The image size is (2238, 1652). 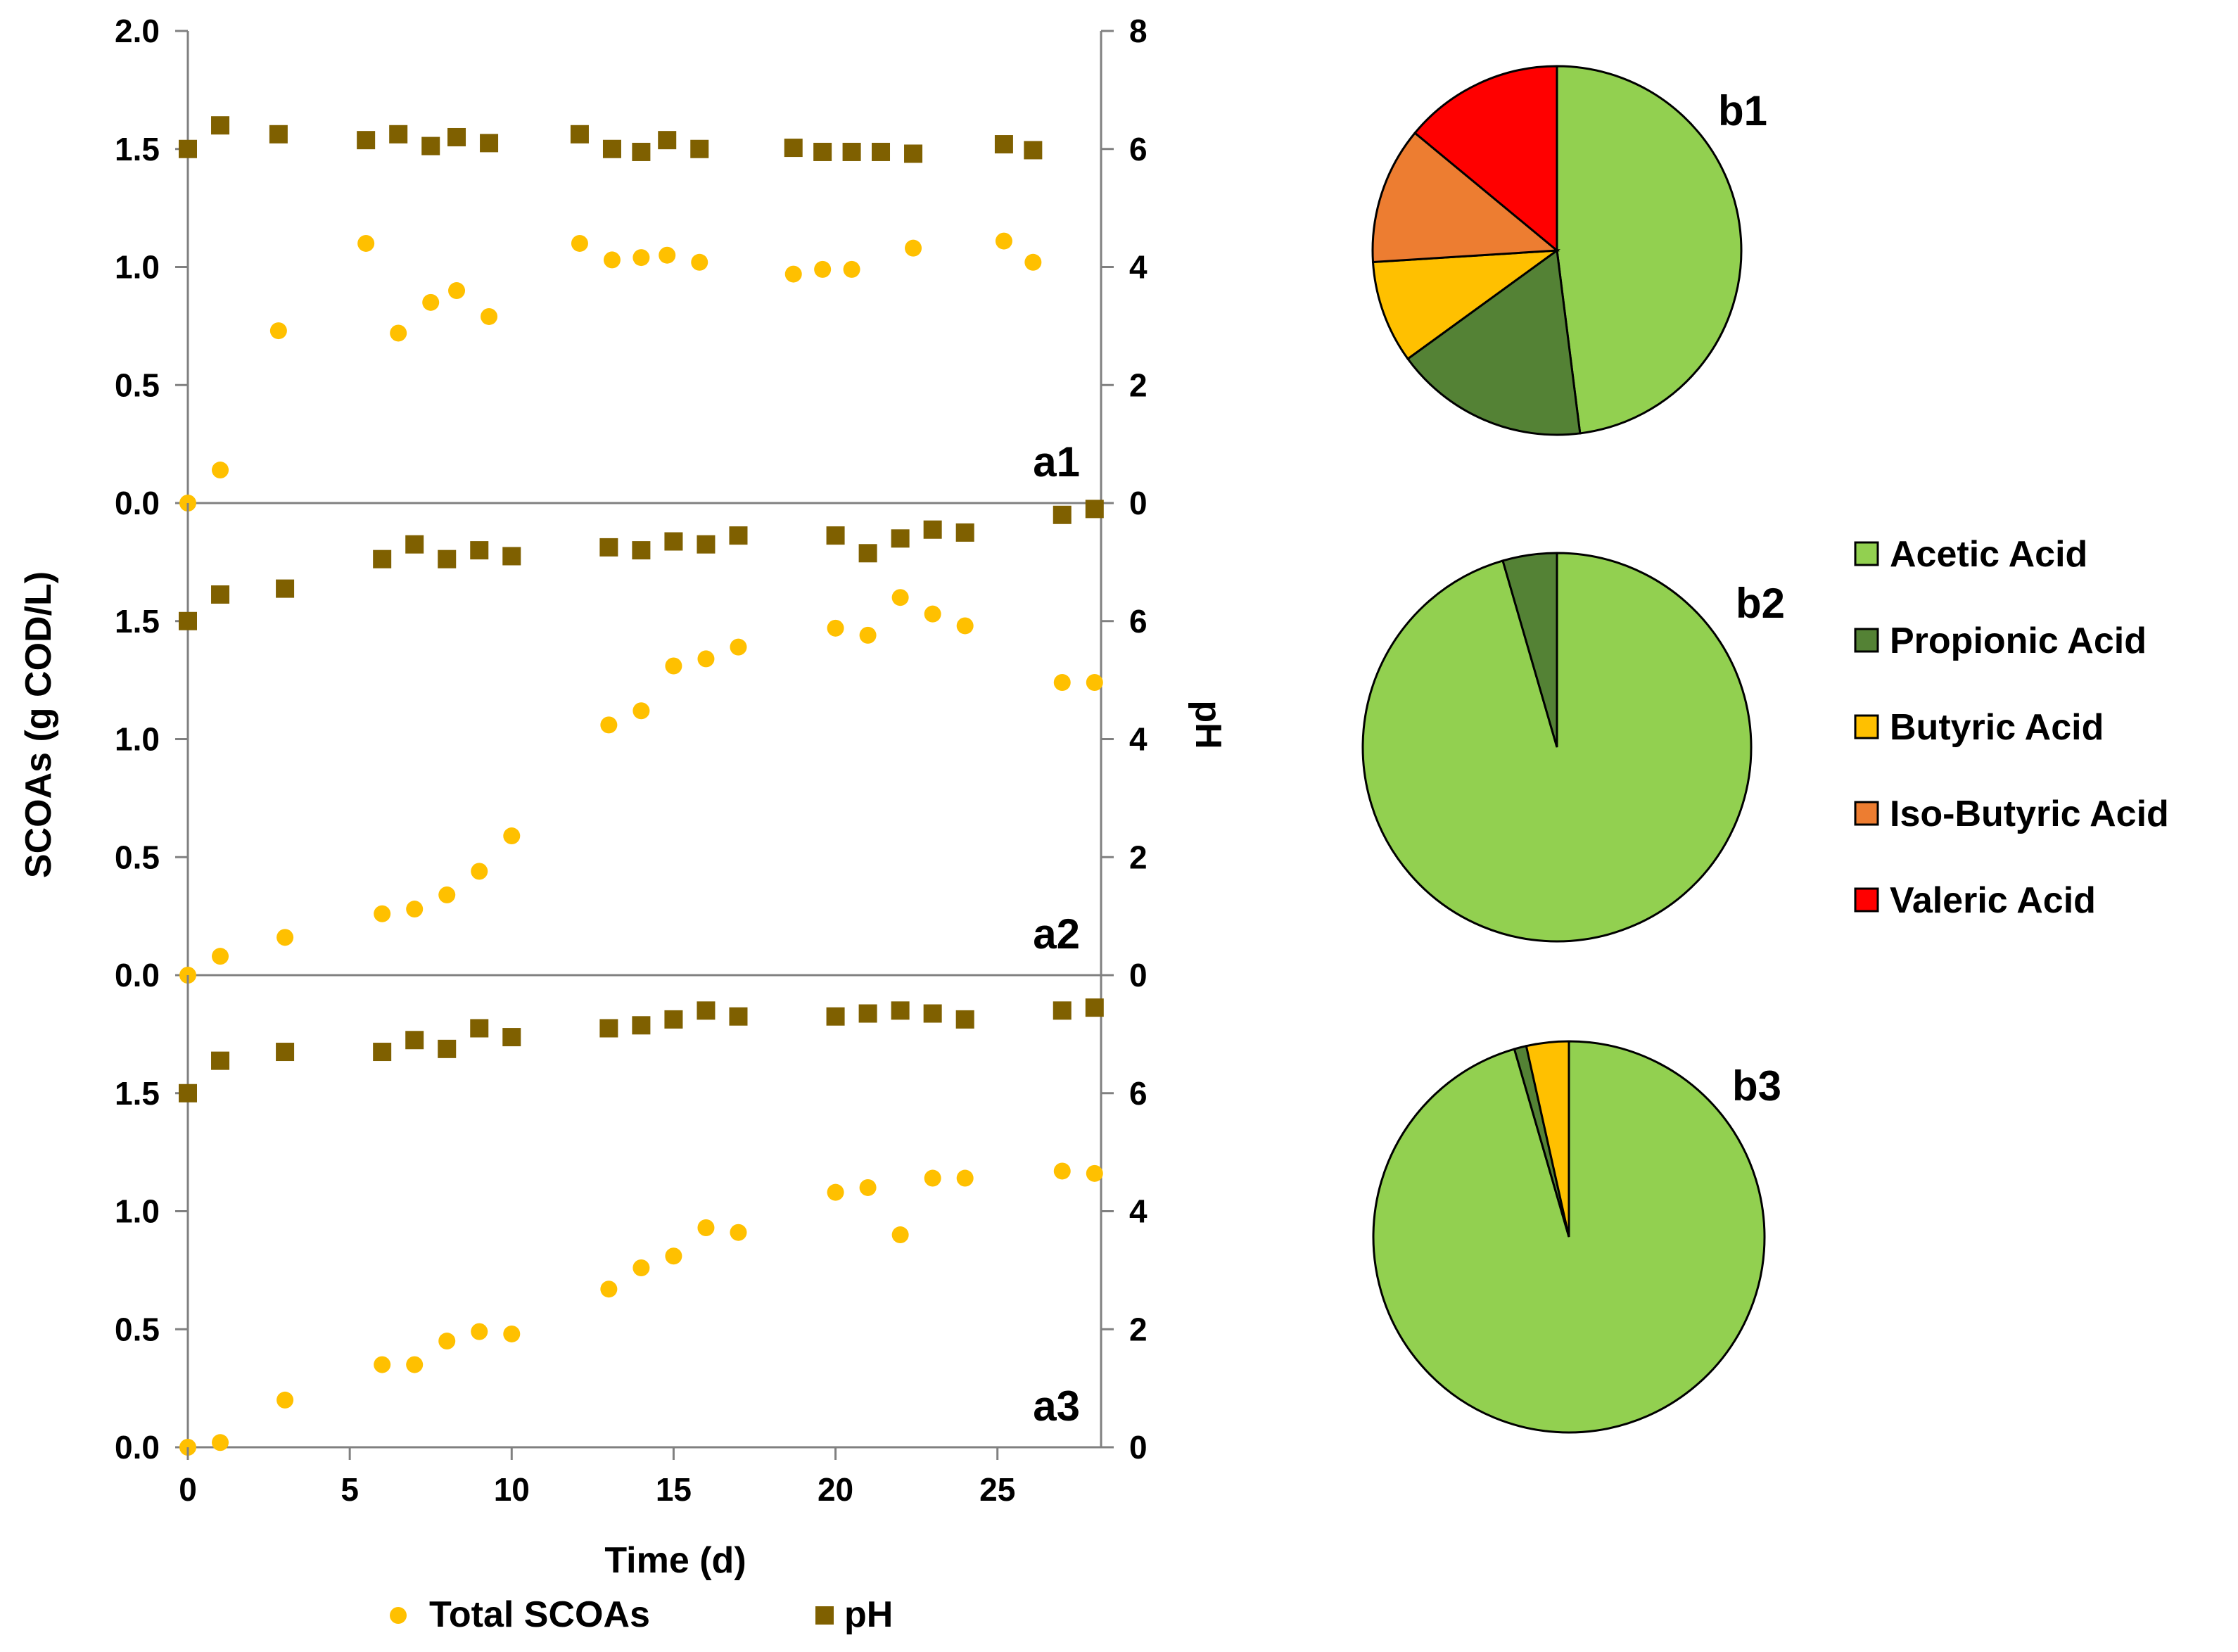 I want to click on x-tick-label: 0, so click(x=188, y=1489).